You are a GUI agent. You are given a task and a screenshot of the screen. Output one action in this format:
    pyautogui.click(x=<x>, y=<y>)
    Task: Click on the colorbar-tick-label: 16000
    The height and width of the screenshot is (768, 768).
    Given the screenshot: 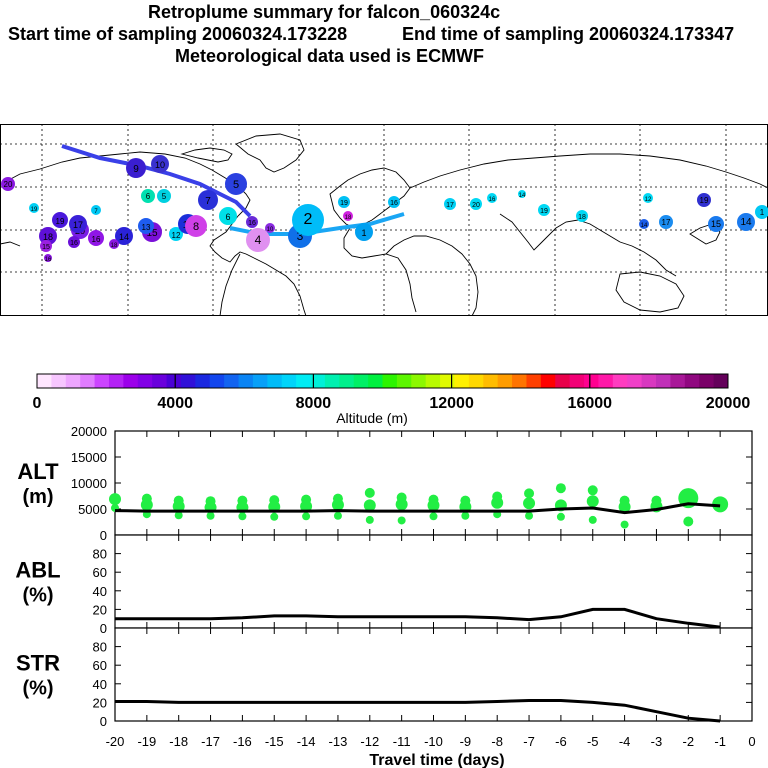 What is the action you would take?
    pyautogui.click(x=590, y=403)
    